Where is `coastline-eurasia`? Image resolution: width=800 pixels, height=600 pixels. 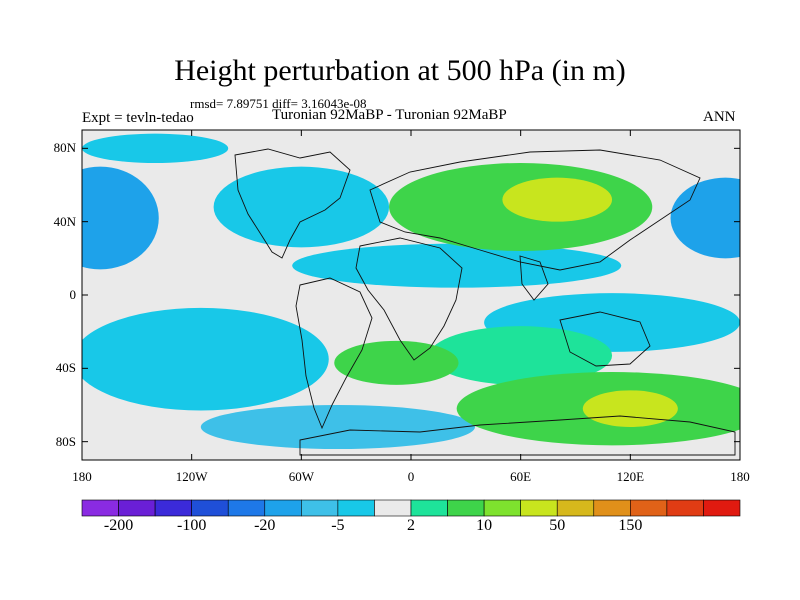
coastline-eurasia is located at coordinates (535, 210).